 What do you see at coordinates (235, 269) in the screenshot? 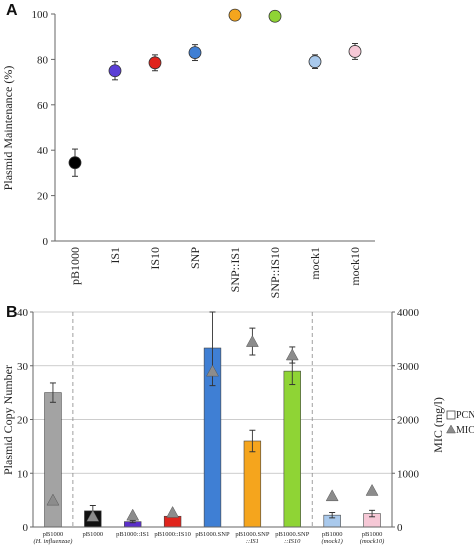
I see `panel-a-category-label: SNP::IS1` at bounding box center [235, 269].